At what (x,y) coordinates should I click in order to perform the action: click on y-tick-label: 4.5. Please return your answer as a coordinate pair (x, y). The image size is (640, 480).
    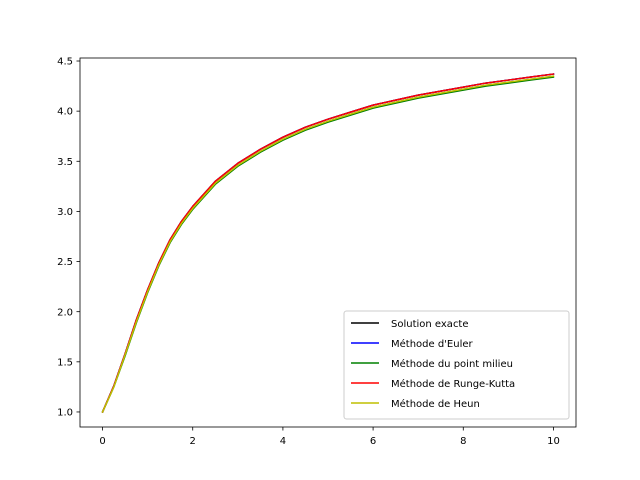
    Looking at the image, I should click on (65, 62).